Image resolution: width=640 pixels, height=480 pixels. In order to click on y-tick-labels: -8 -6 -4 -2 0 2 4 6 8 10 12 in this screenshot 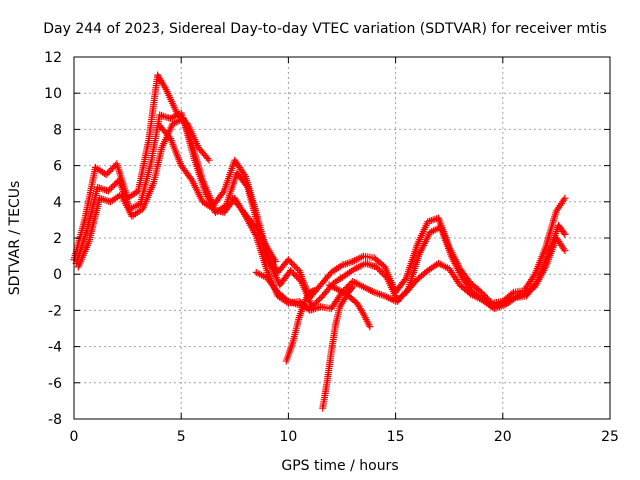, I will do `click(53, 239)`.